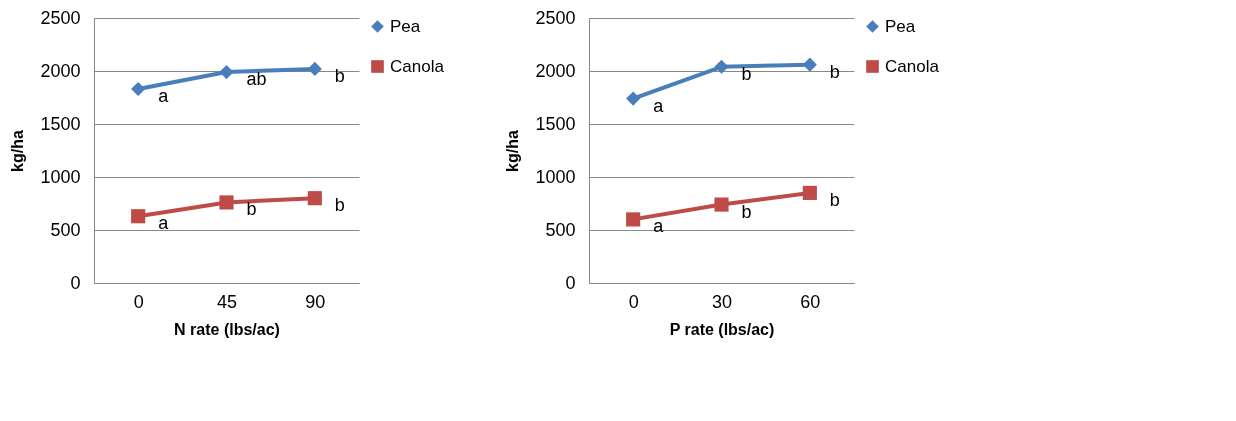 This screenshot has height=421, width=1236. What do you see at coordinates (227, 329) in the screenshot?
I see `x-axis-title: N rate (lbs/ac)` at bounding box center [227, 329].